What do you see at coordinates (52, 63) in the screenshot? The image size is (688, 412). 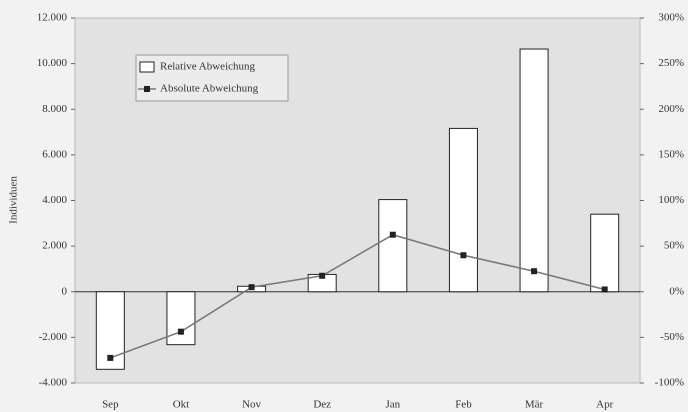 I see `y-tick-label: 10.000` at bounding box center [52, 63].